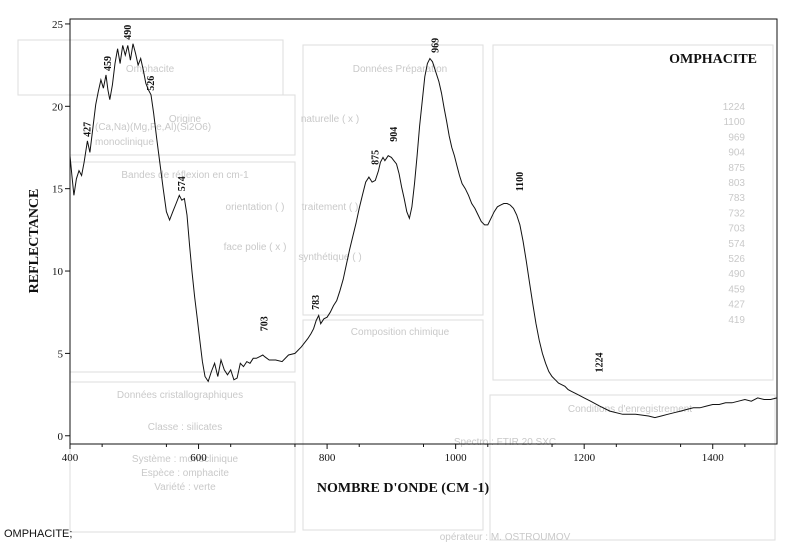  I want to click on ghost-band-11: 490, so click(736, 274).